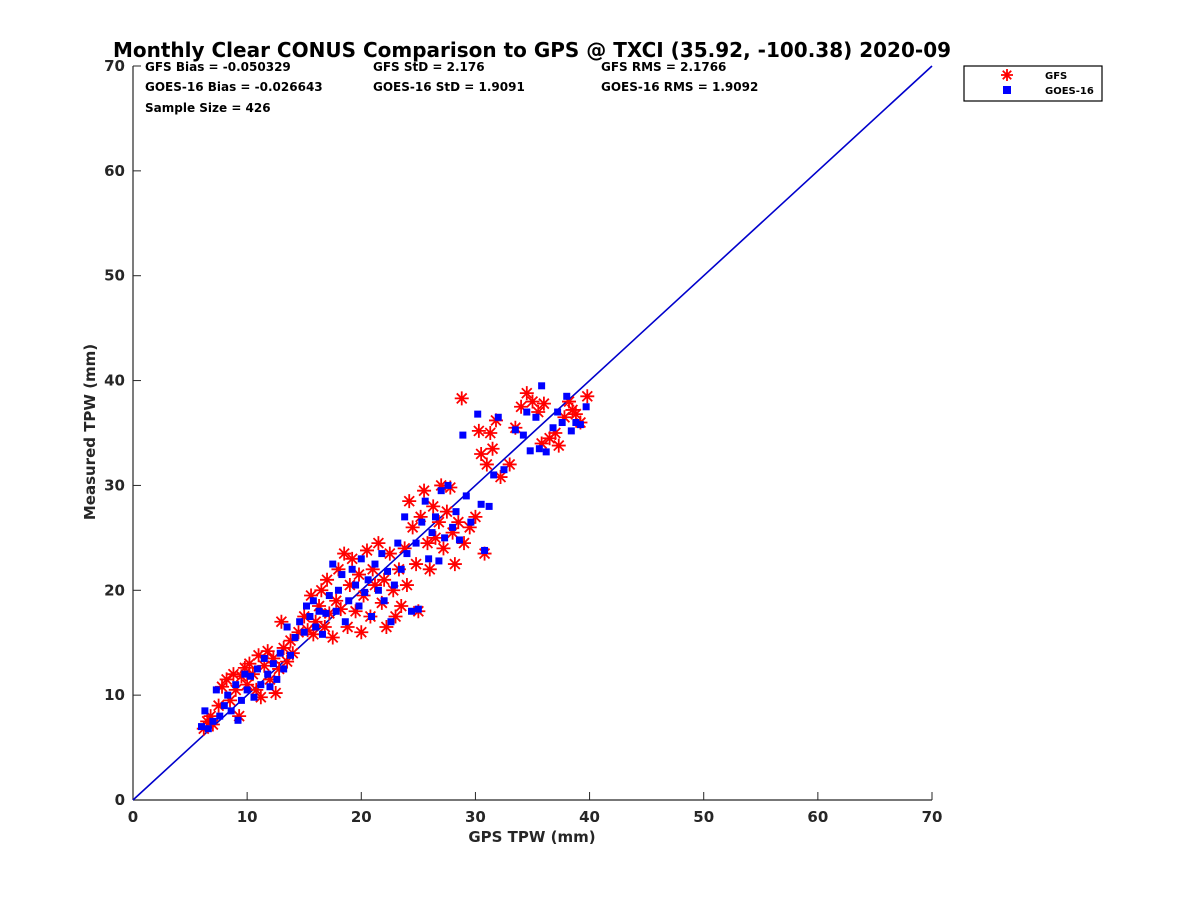  Describe the element at coordinates (114, 695) in the screenshot. I see `y-tick-label: 10` at that location.